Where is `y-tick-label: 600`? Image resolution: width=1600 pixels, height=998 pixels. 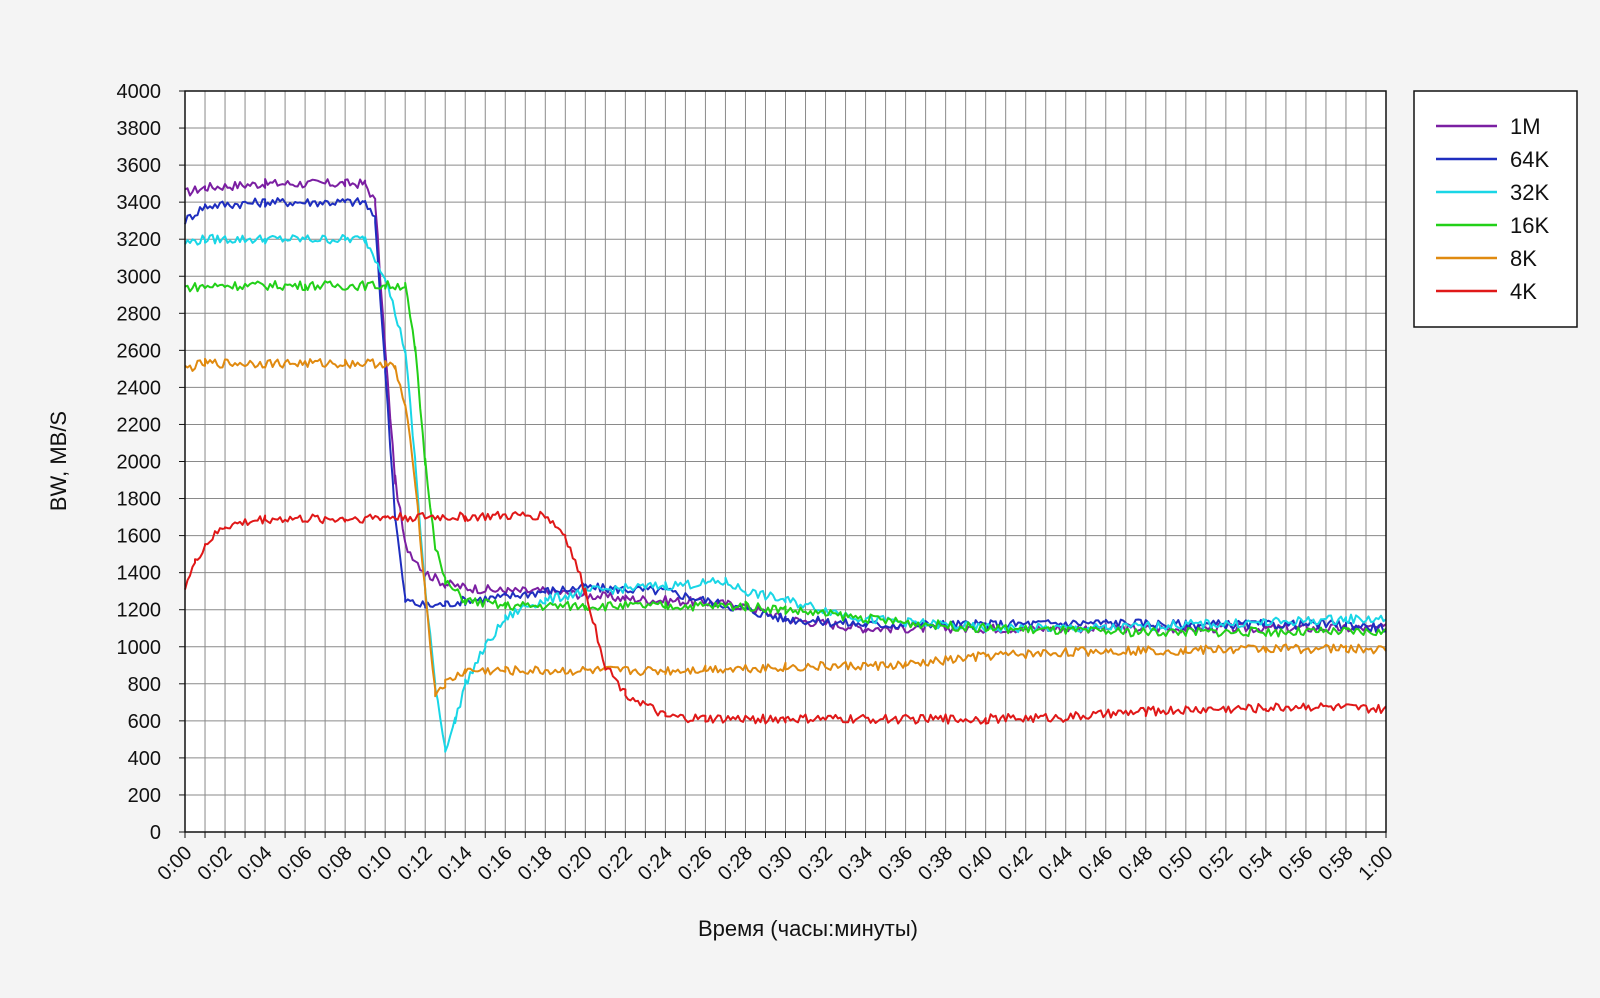
y-tick-label: 600 is located at coordinates (144, 722).